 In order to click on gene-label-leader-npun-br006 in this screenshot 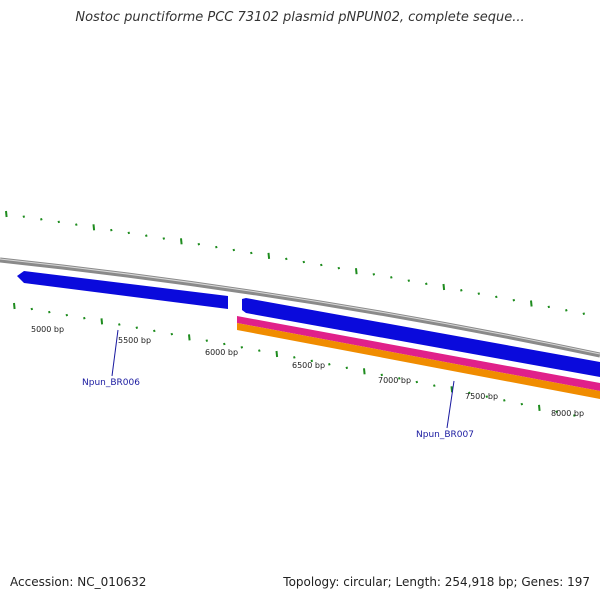, I will do `click(115, 353)`.